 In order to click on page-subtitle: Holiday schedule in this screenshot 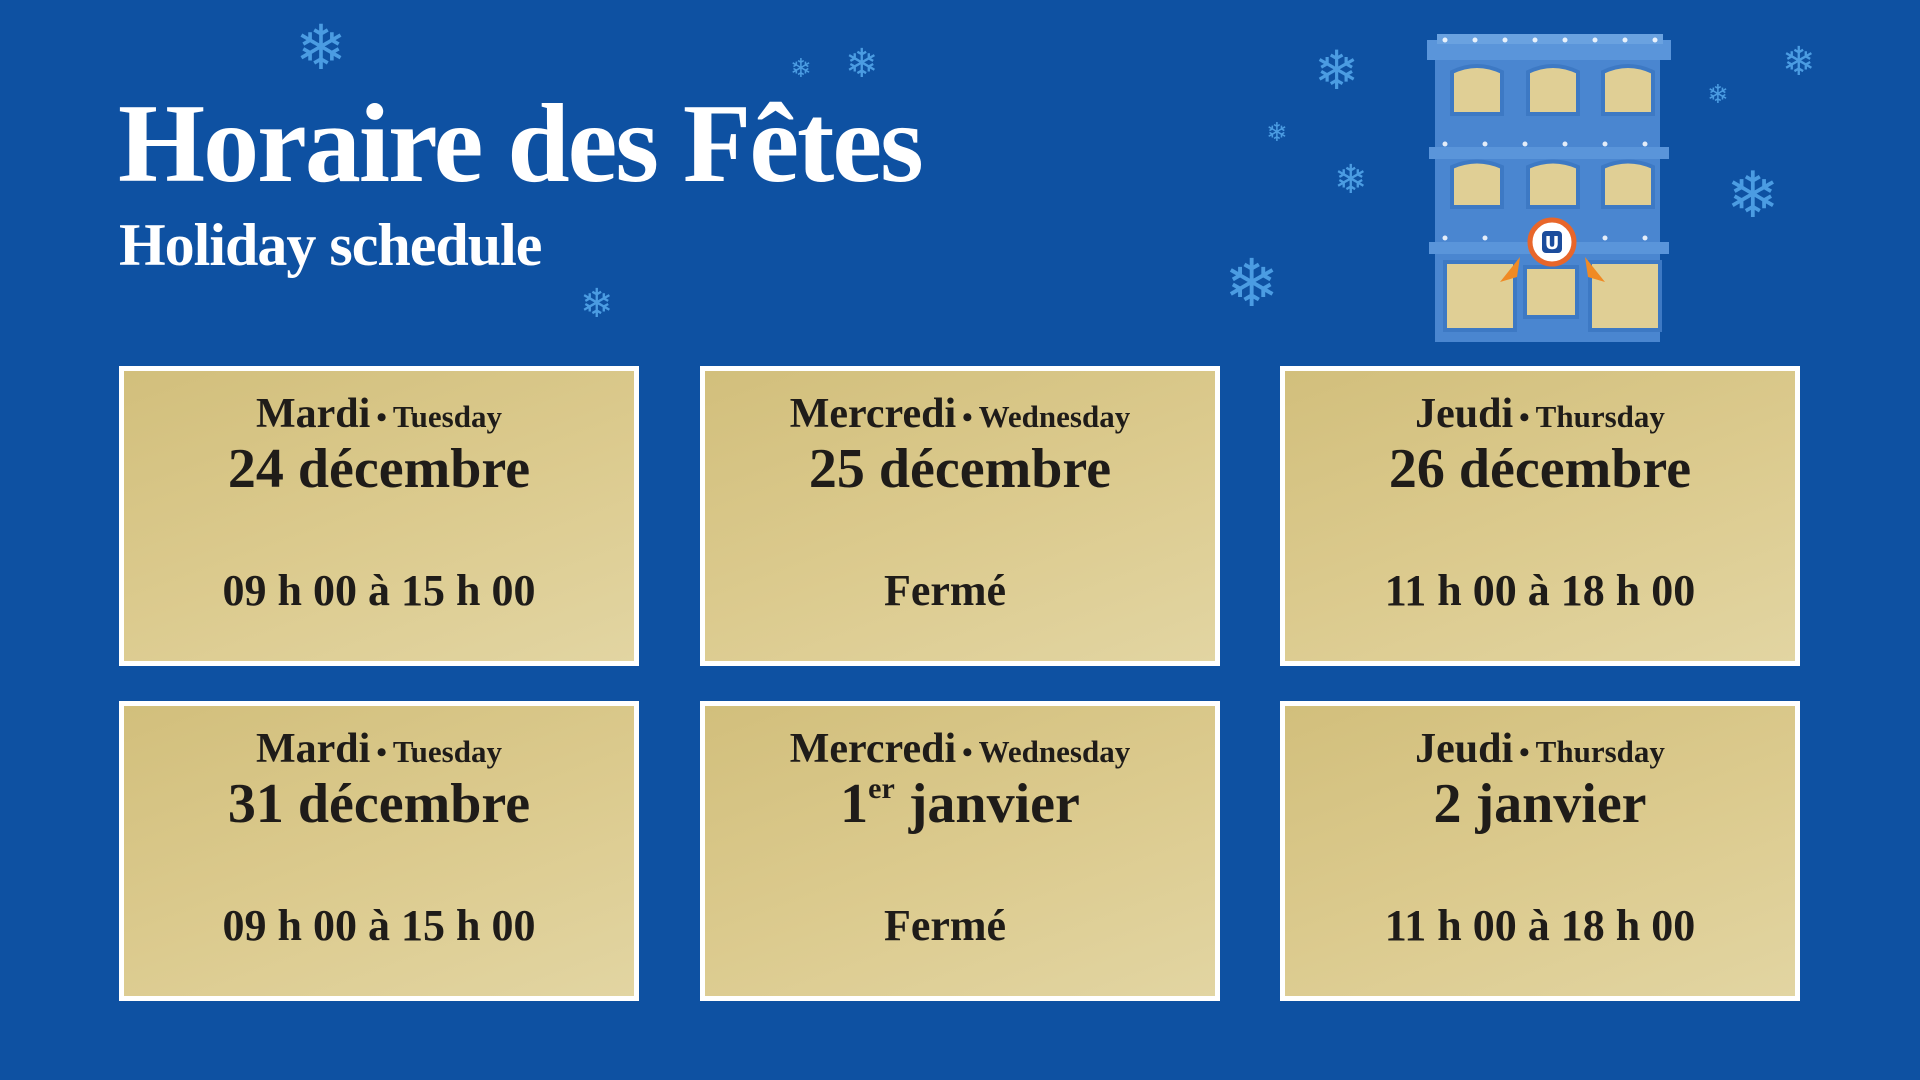, I will do `click(330, 245)`.